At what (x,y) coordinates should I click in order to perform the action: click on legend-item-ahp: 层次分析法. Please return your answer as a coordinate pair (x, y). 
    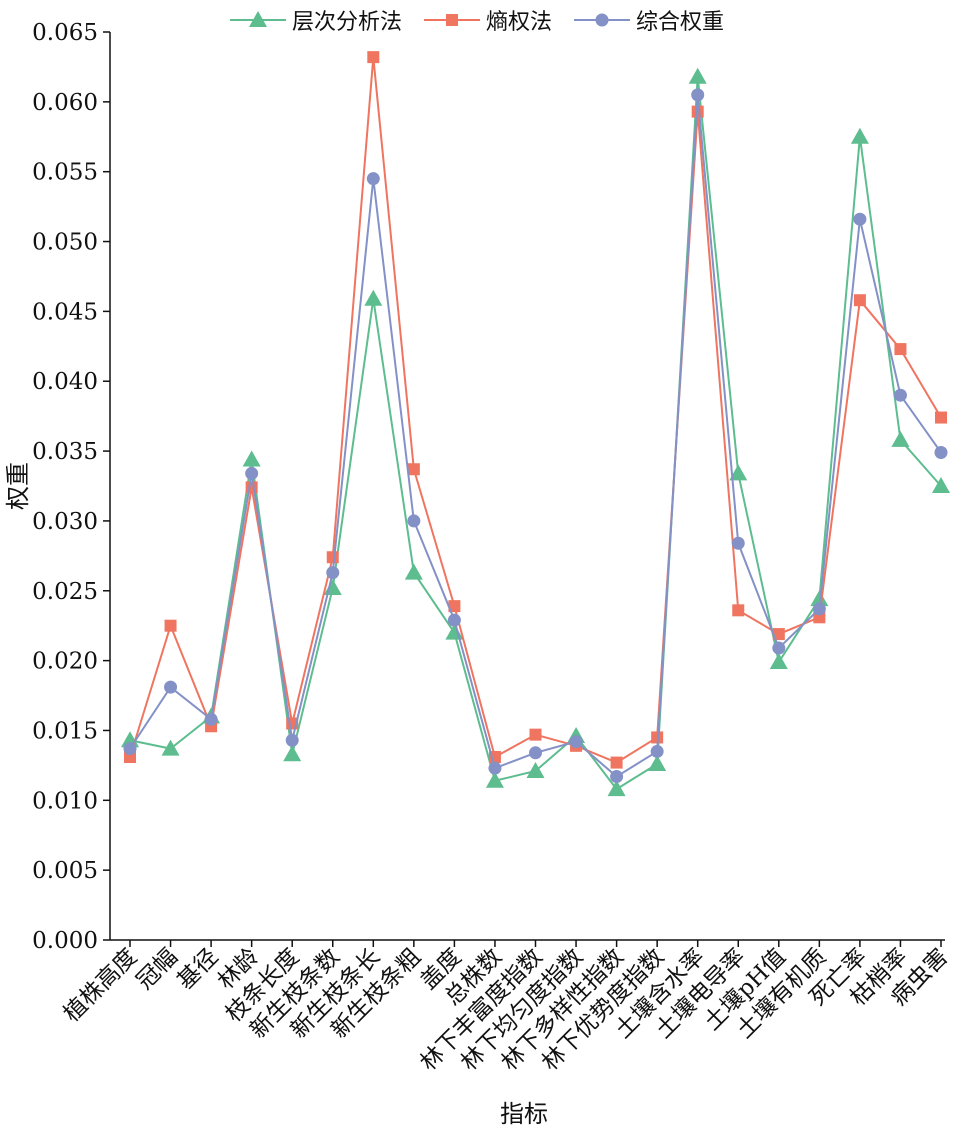
    Looking at the image, I should click on (316, 20).